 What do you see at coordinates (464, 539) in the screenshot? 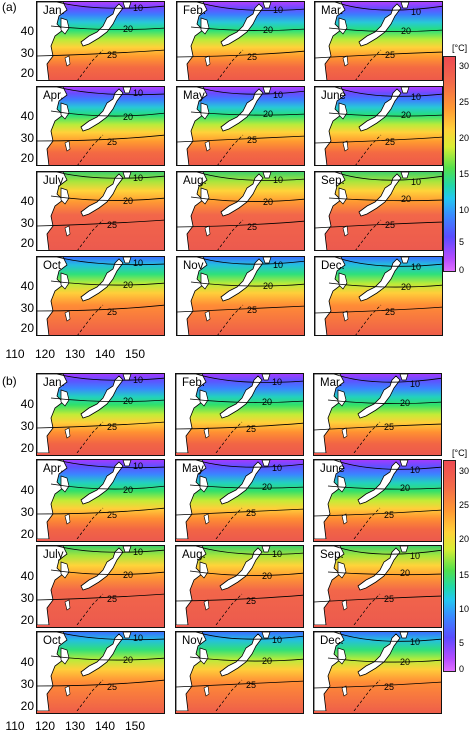
I see `colorbar-b-tick-20: 20` at bounding box center [464, 539].